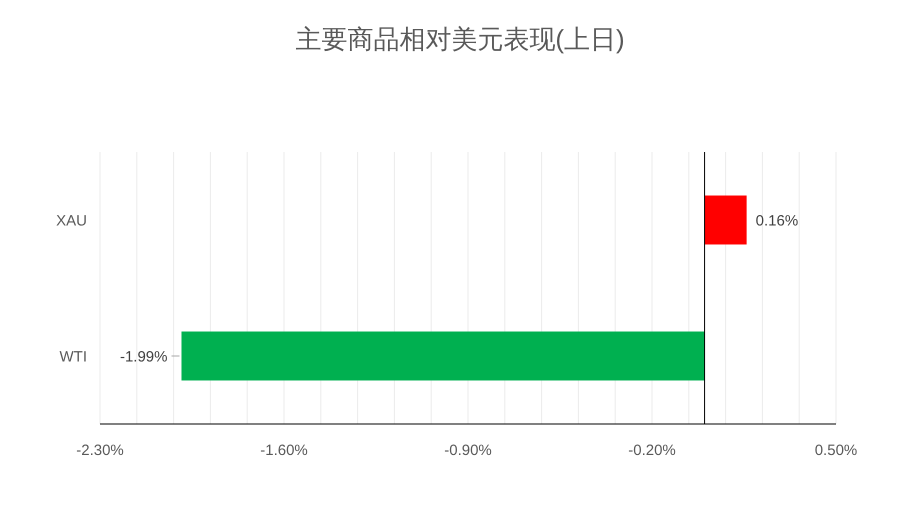 The image size is (920, 509). What do you see at coordinates (652, 450) in the screenshot?
I see `x-tick-label: -0.20%` at bounding box center [652, 450].